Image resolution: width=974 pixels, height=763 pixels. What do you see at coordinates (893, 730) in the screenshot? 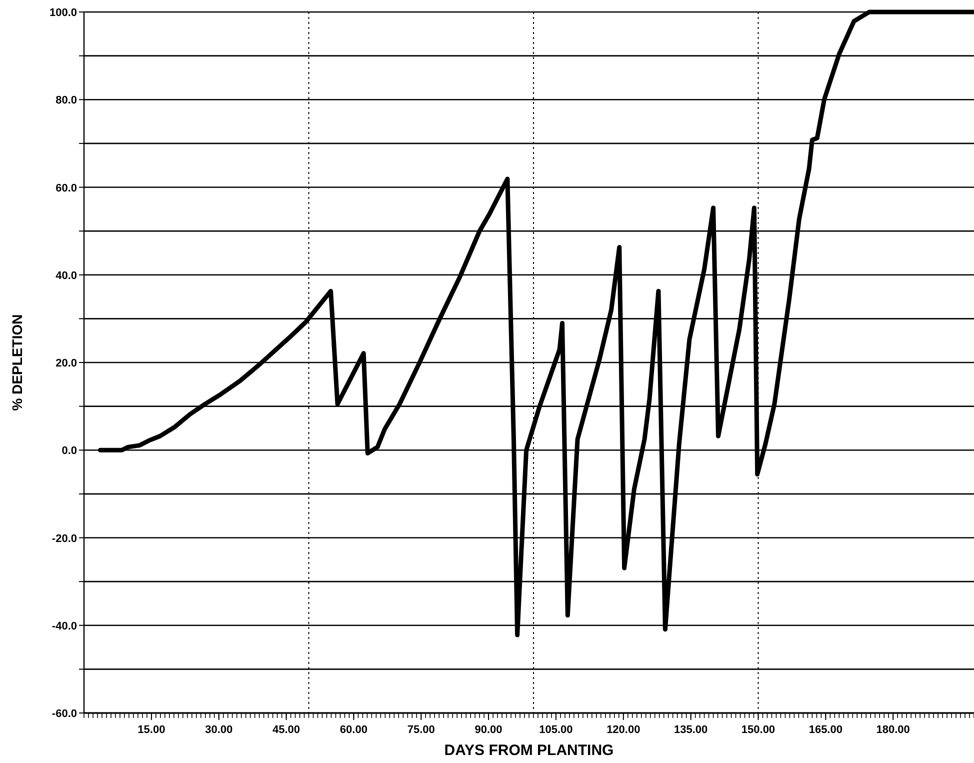
I see `x-tick-label: 180.00` at bounding box center [893, 730].